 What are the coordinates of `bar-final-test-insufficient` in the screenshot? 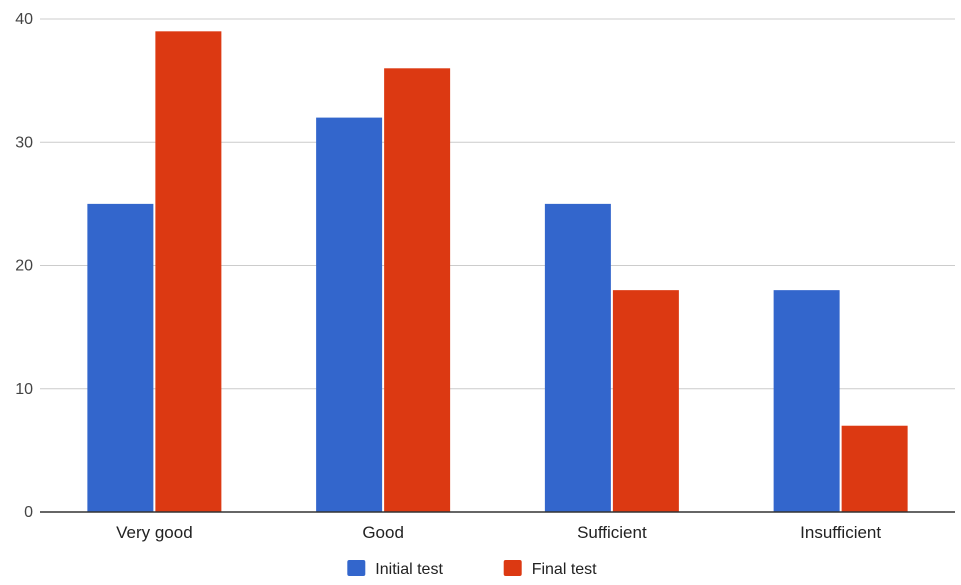 It's located at (874, 468).